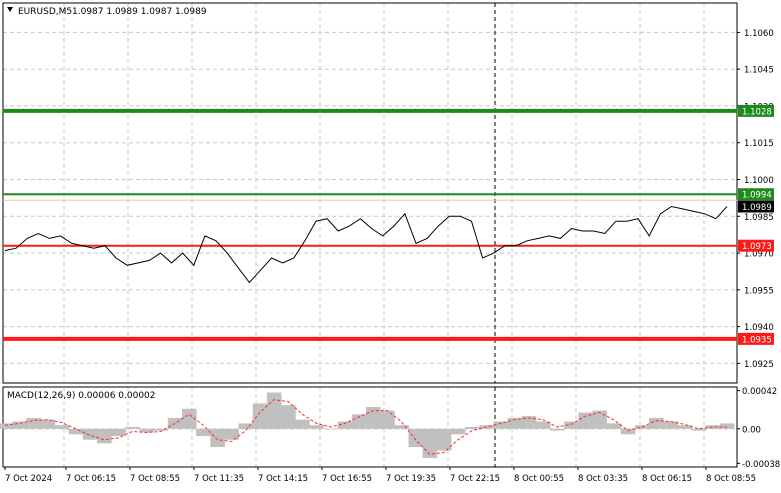 The image size is (781, 493). I want to click on triangle-down-icon, so click(10, 9).